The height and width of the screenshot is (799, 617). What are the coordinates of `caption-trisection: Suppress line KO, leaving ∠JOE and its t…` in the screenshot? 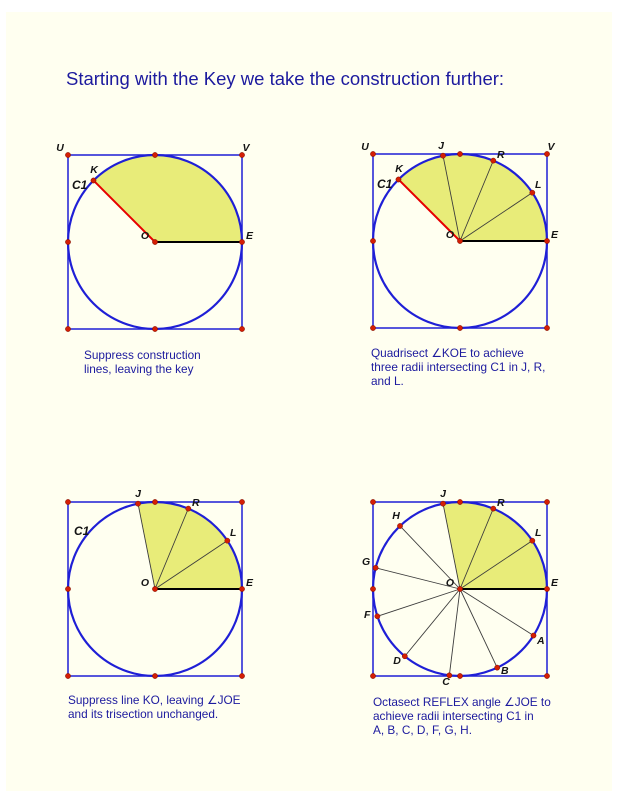 It's located at (154, 707).